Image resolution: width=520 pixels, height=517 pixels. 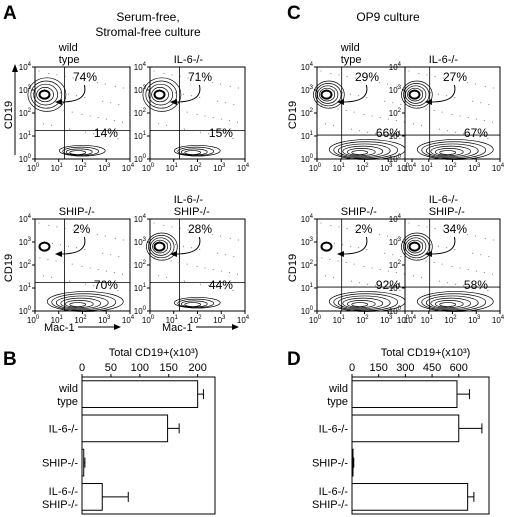 I want to click on arrow-head, so click(x=340, y=101).